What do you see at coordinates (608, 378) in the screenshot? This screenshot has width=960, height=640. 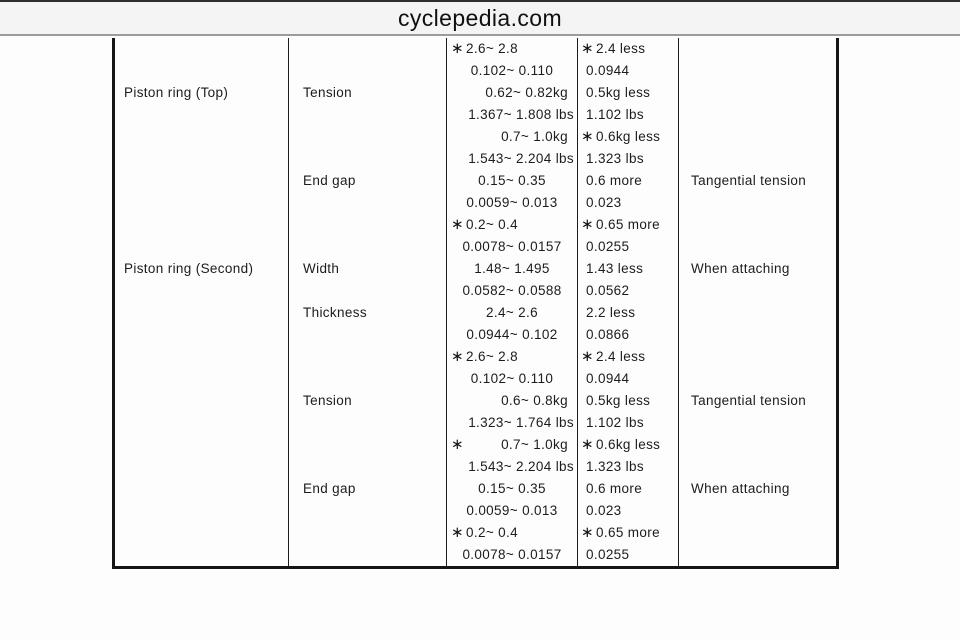 I see `limit-value-text: 0.0944` at bounding box center [608, 378].